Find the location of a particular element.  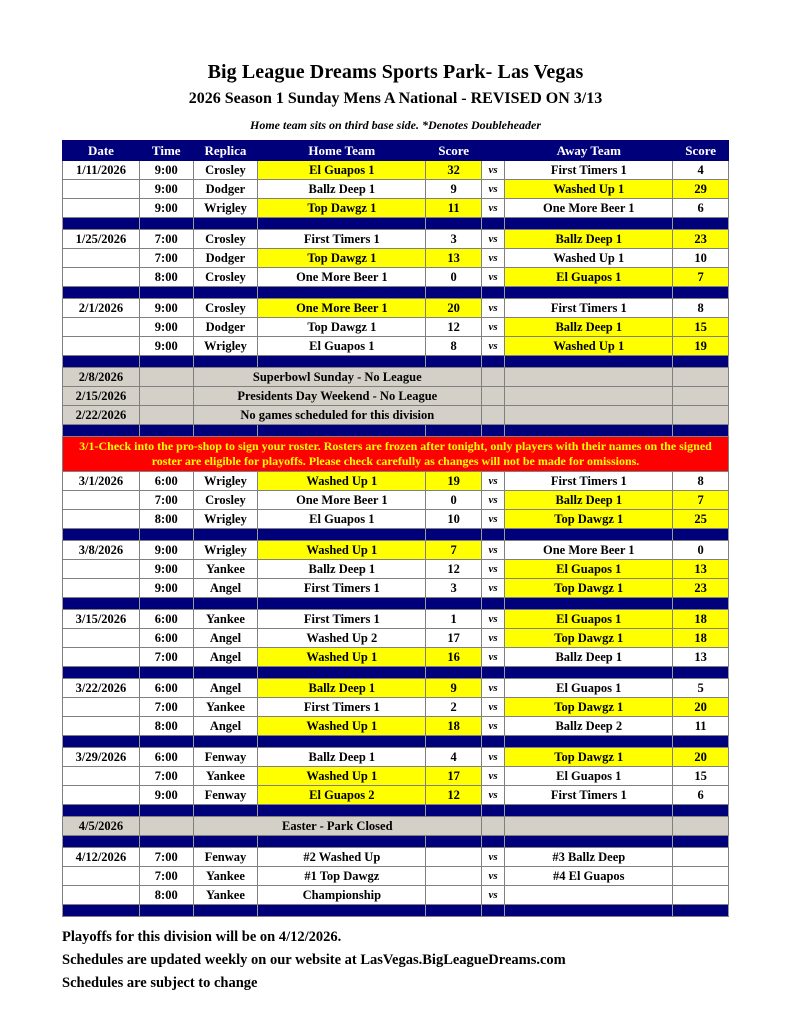

no-league-row: 2/8/2026 Superbowl Sunday - No League is located at coordinates (395, 377).